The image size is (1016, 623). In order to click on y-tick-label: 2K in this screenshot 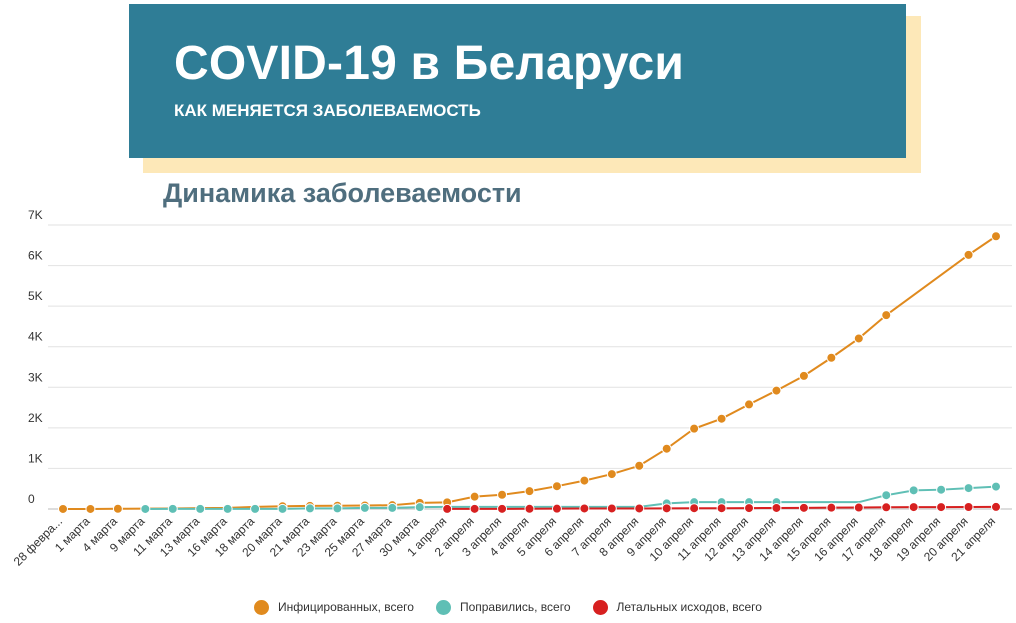, I will do `click(35, 418)`.